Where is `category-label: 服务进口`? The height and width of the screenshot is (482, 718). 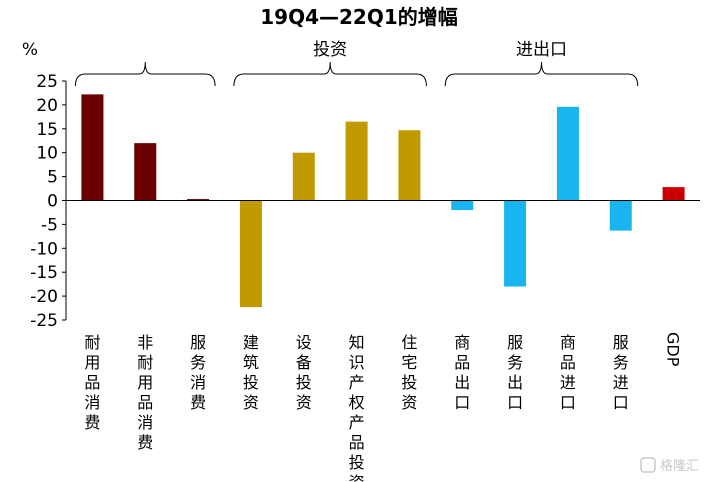 category-label: 服务进口 is located at coordinates (621, 372).